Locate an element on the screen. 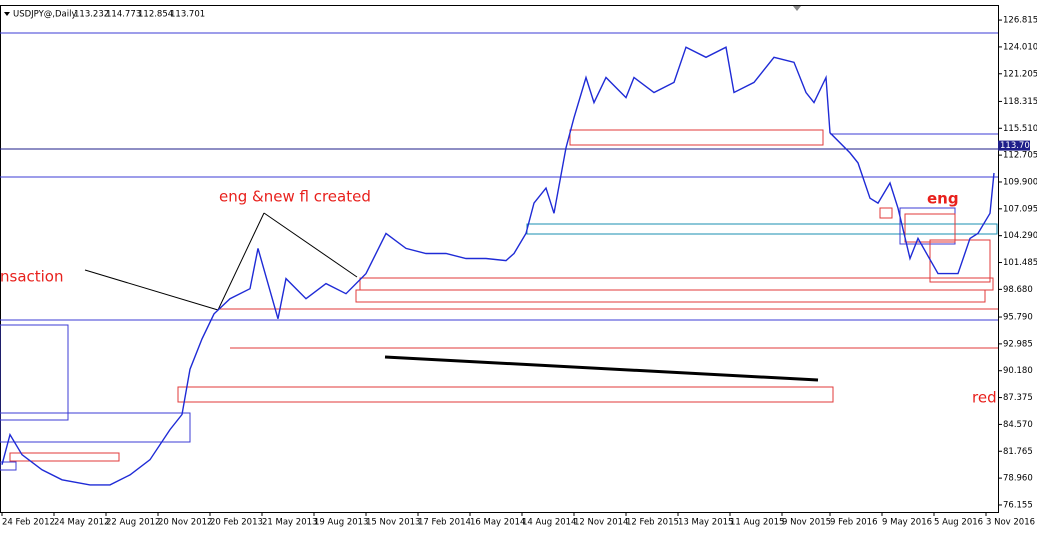 The image size is (1037, 534). x-tick-label: 19 Aug 2013 is located at coordinates (341, 523).